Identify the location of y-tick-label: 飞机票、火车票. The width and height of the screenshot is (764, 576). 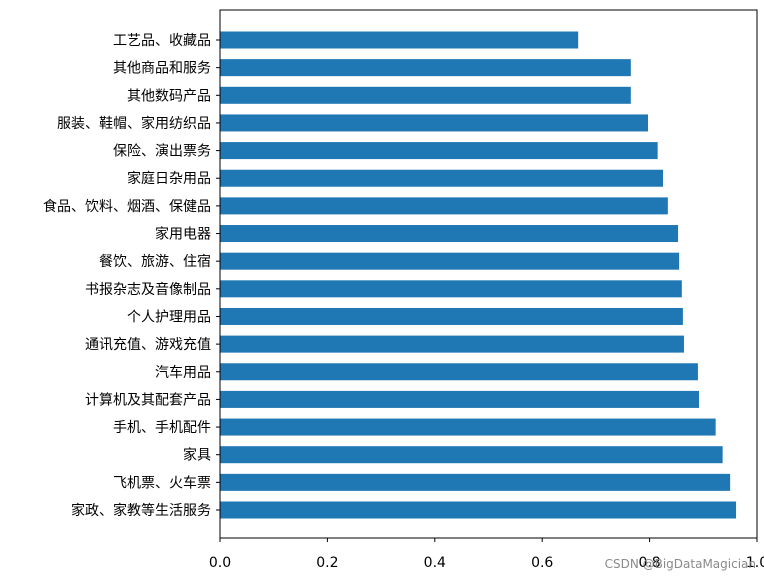
(162, 482).